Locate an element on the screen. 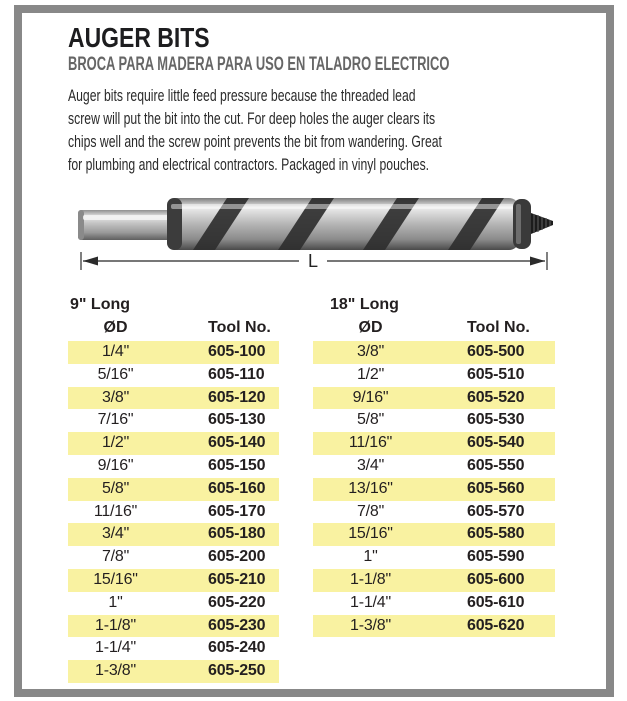  table-row: 1-1/4" 605-240 is located at coordinates (173, 648).